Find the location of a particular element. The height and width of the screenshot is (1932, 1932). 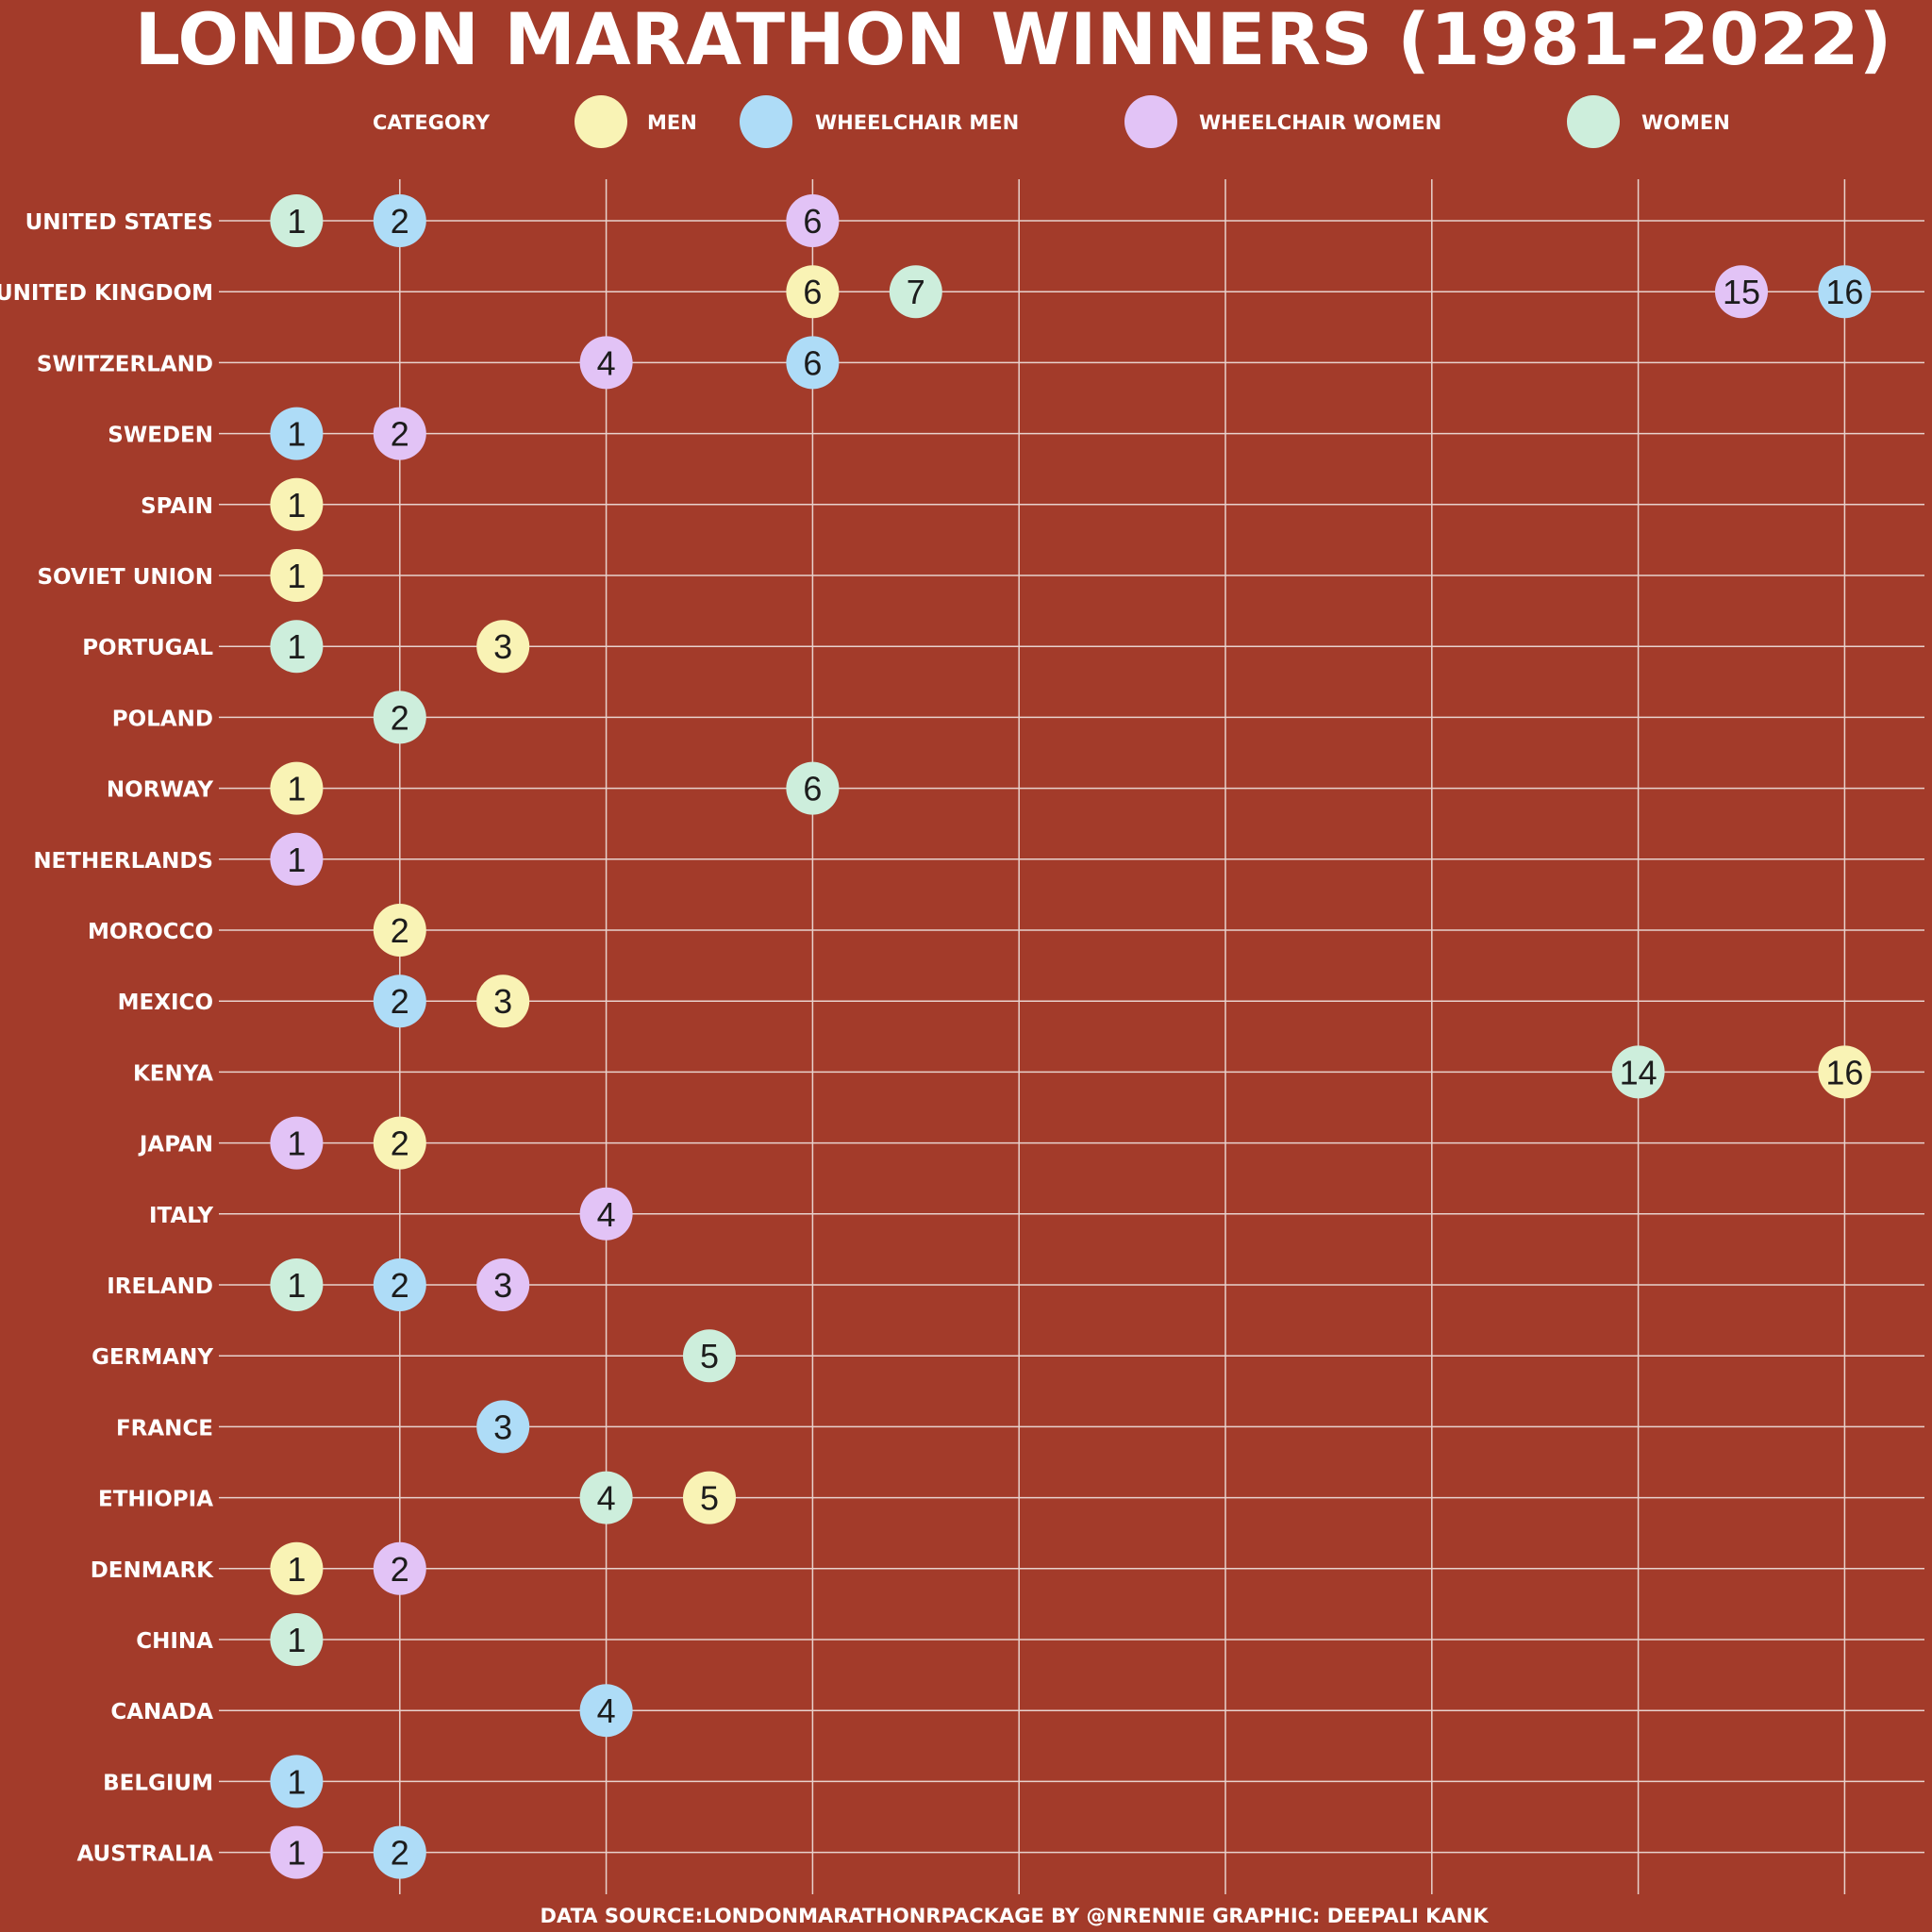

legend-title: CATEGORY is located at coordinates (432, 123).